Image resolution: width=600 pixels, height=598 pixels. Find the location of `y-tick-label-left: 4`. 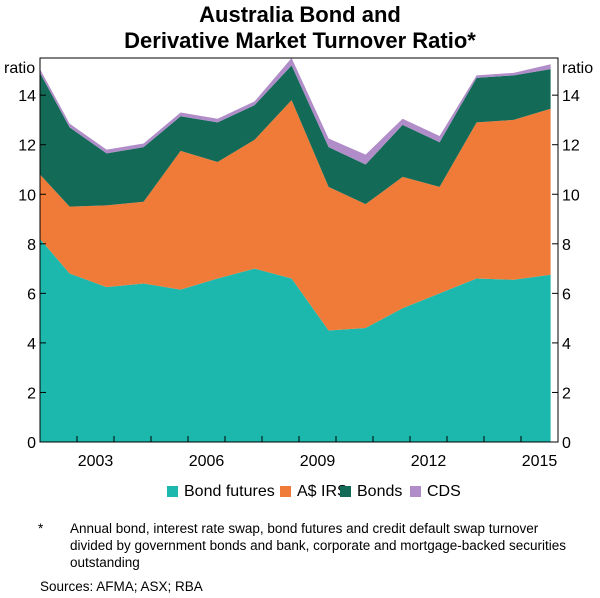

y-tick-label-left: 4 is located at coordinates (31, 344).